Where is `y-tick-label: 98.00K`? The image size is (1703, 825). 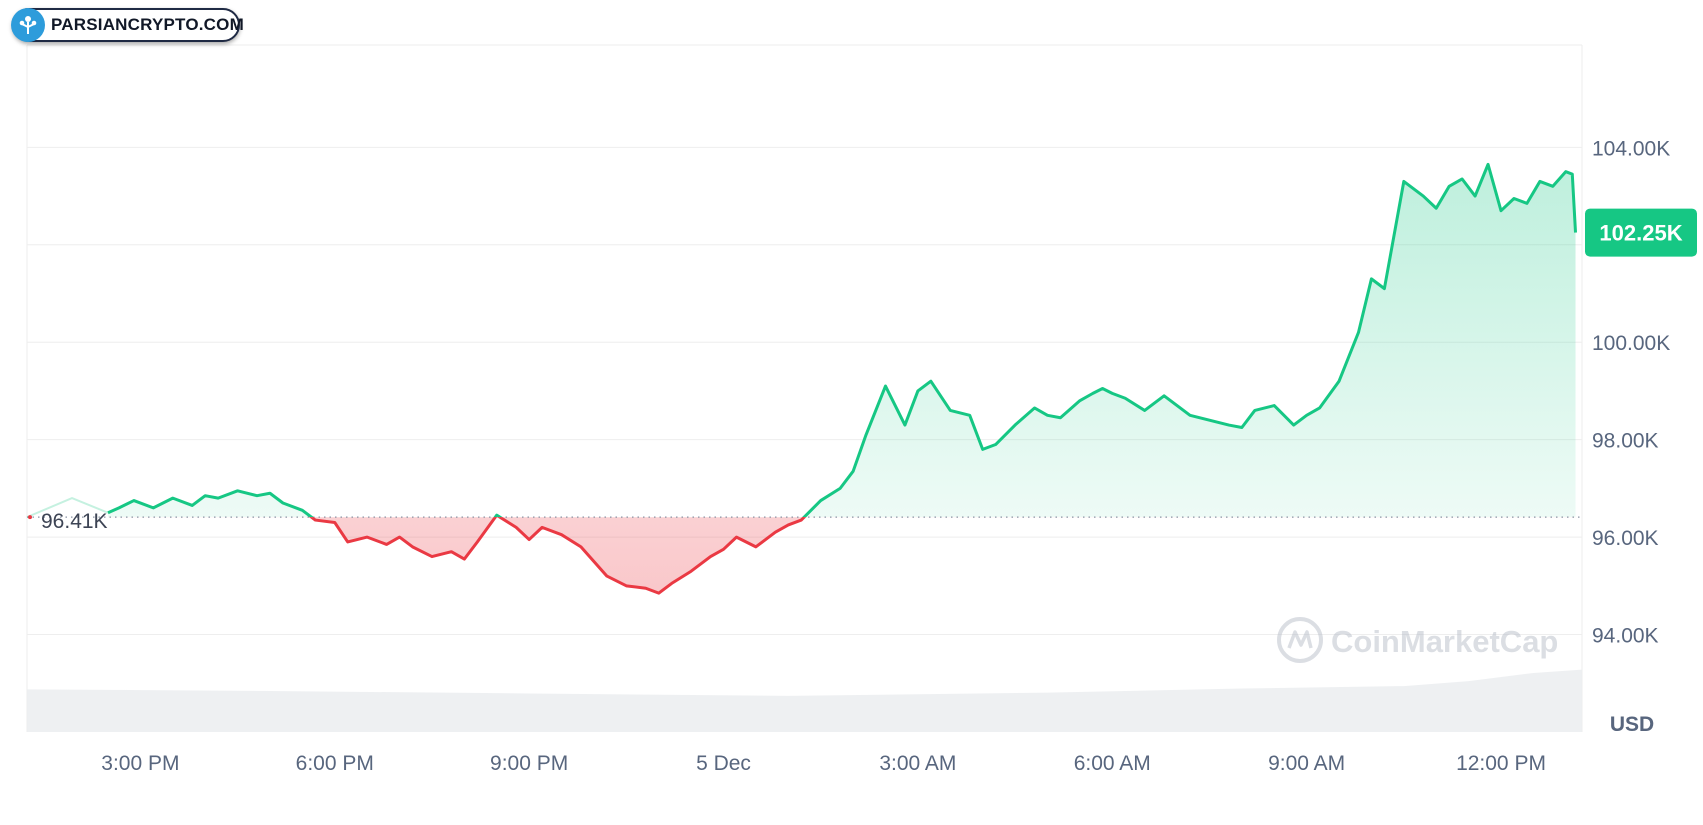
y-tick-label: 98.00K is located at coordinates (1625, 441).